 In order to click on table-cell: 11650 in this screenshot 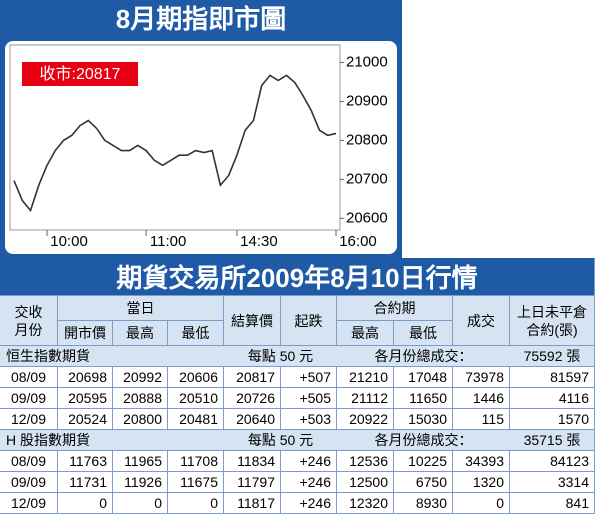, I will do `click(423, 398)`.